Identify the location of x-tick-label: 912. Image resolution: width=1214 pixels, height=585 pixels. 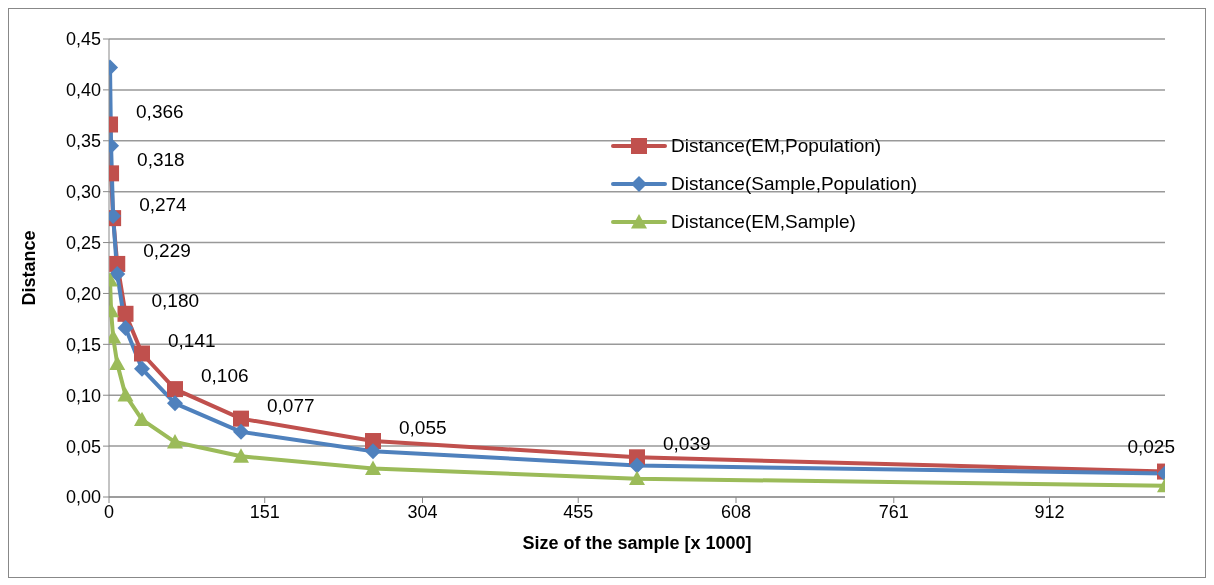
(1049, 511).